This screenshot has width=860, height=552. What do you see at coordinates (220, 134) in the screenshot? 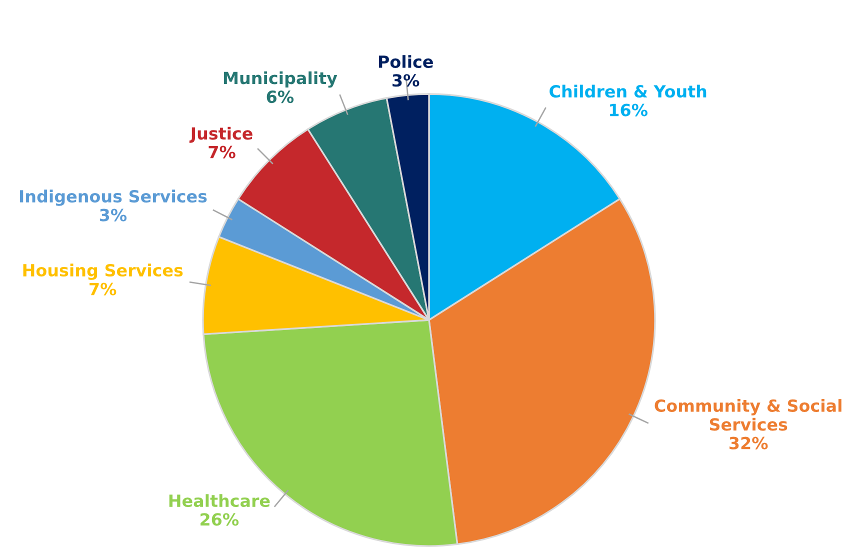
I see `slice-label: Justice` at bounding box center [220, 134].